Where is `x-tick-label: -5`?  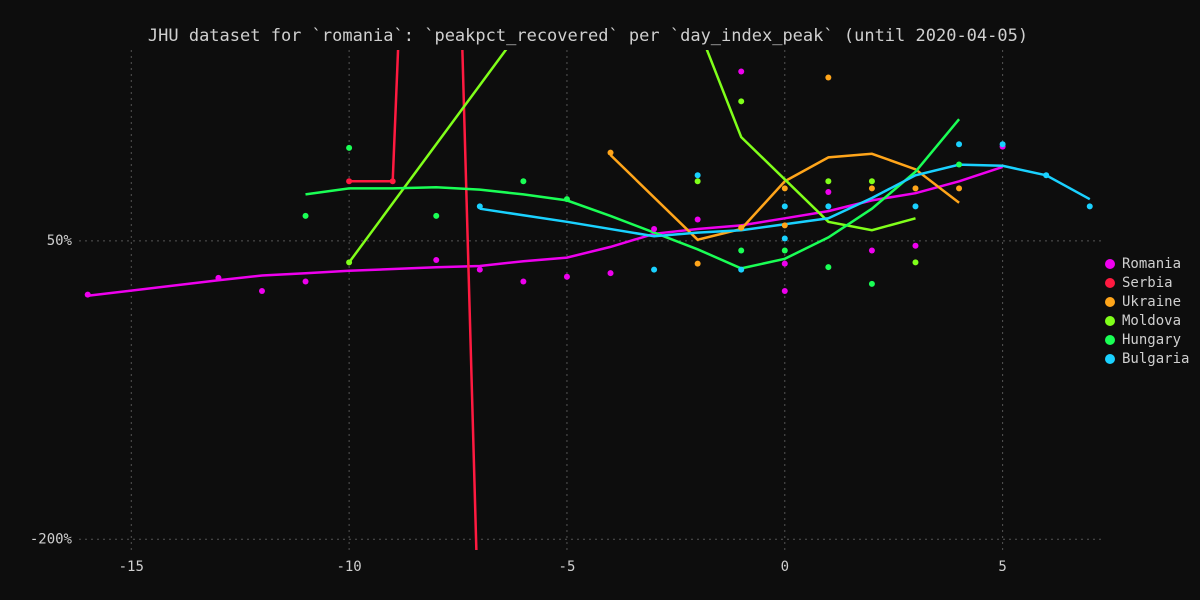
x-tick-label: -5 is located at coordinates (567, 567).